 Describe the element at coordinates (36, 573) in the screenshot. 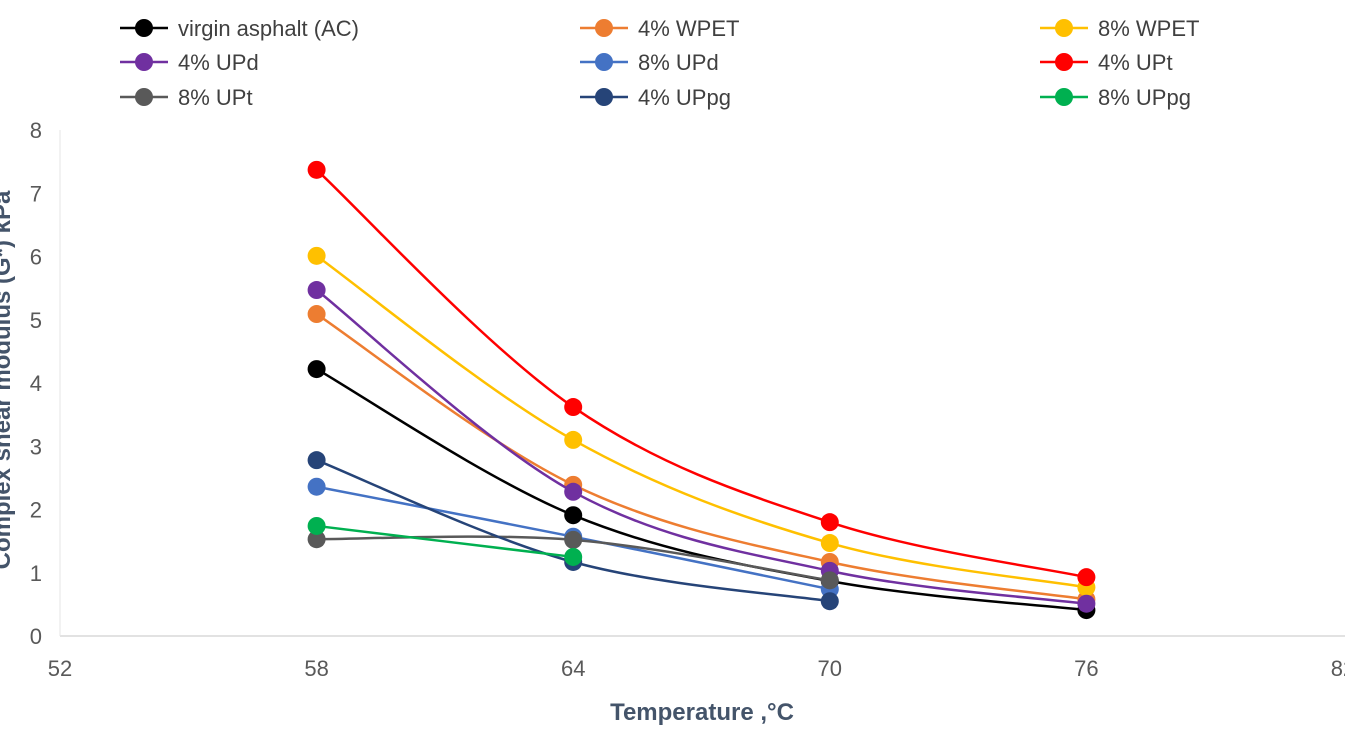

I see `y-tick-label: 1` at that location.